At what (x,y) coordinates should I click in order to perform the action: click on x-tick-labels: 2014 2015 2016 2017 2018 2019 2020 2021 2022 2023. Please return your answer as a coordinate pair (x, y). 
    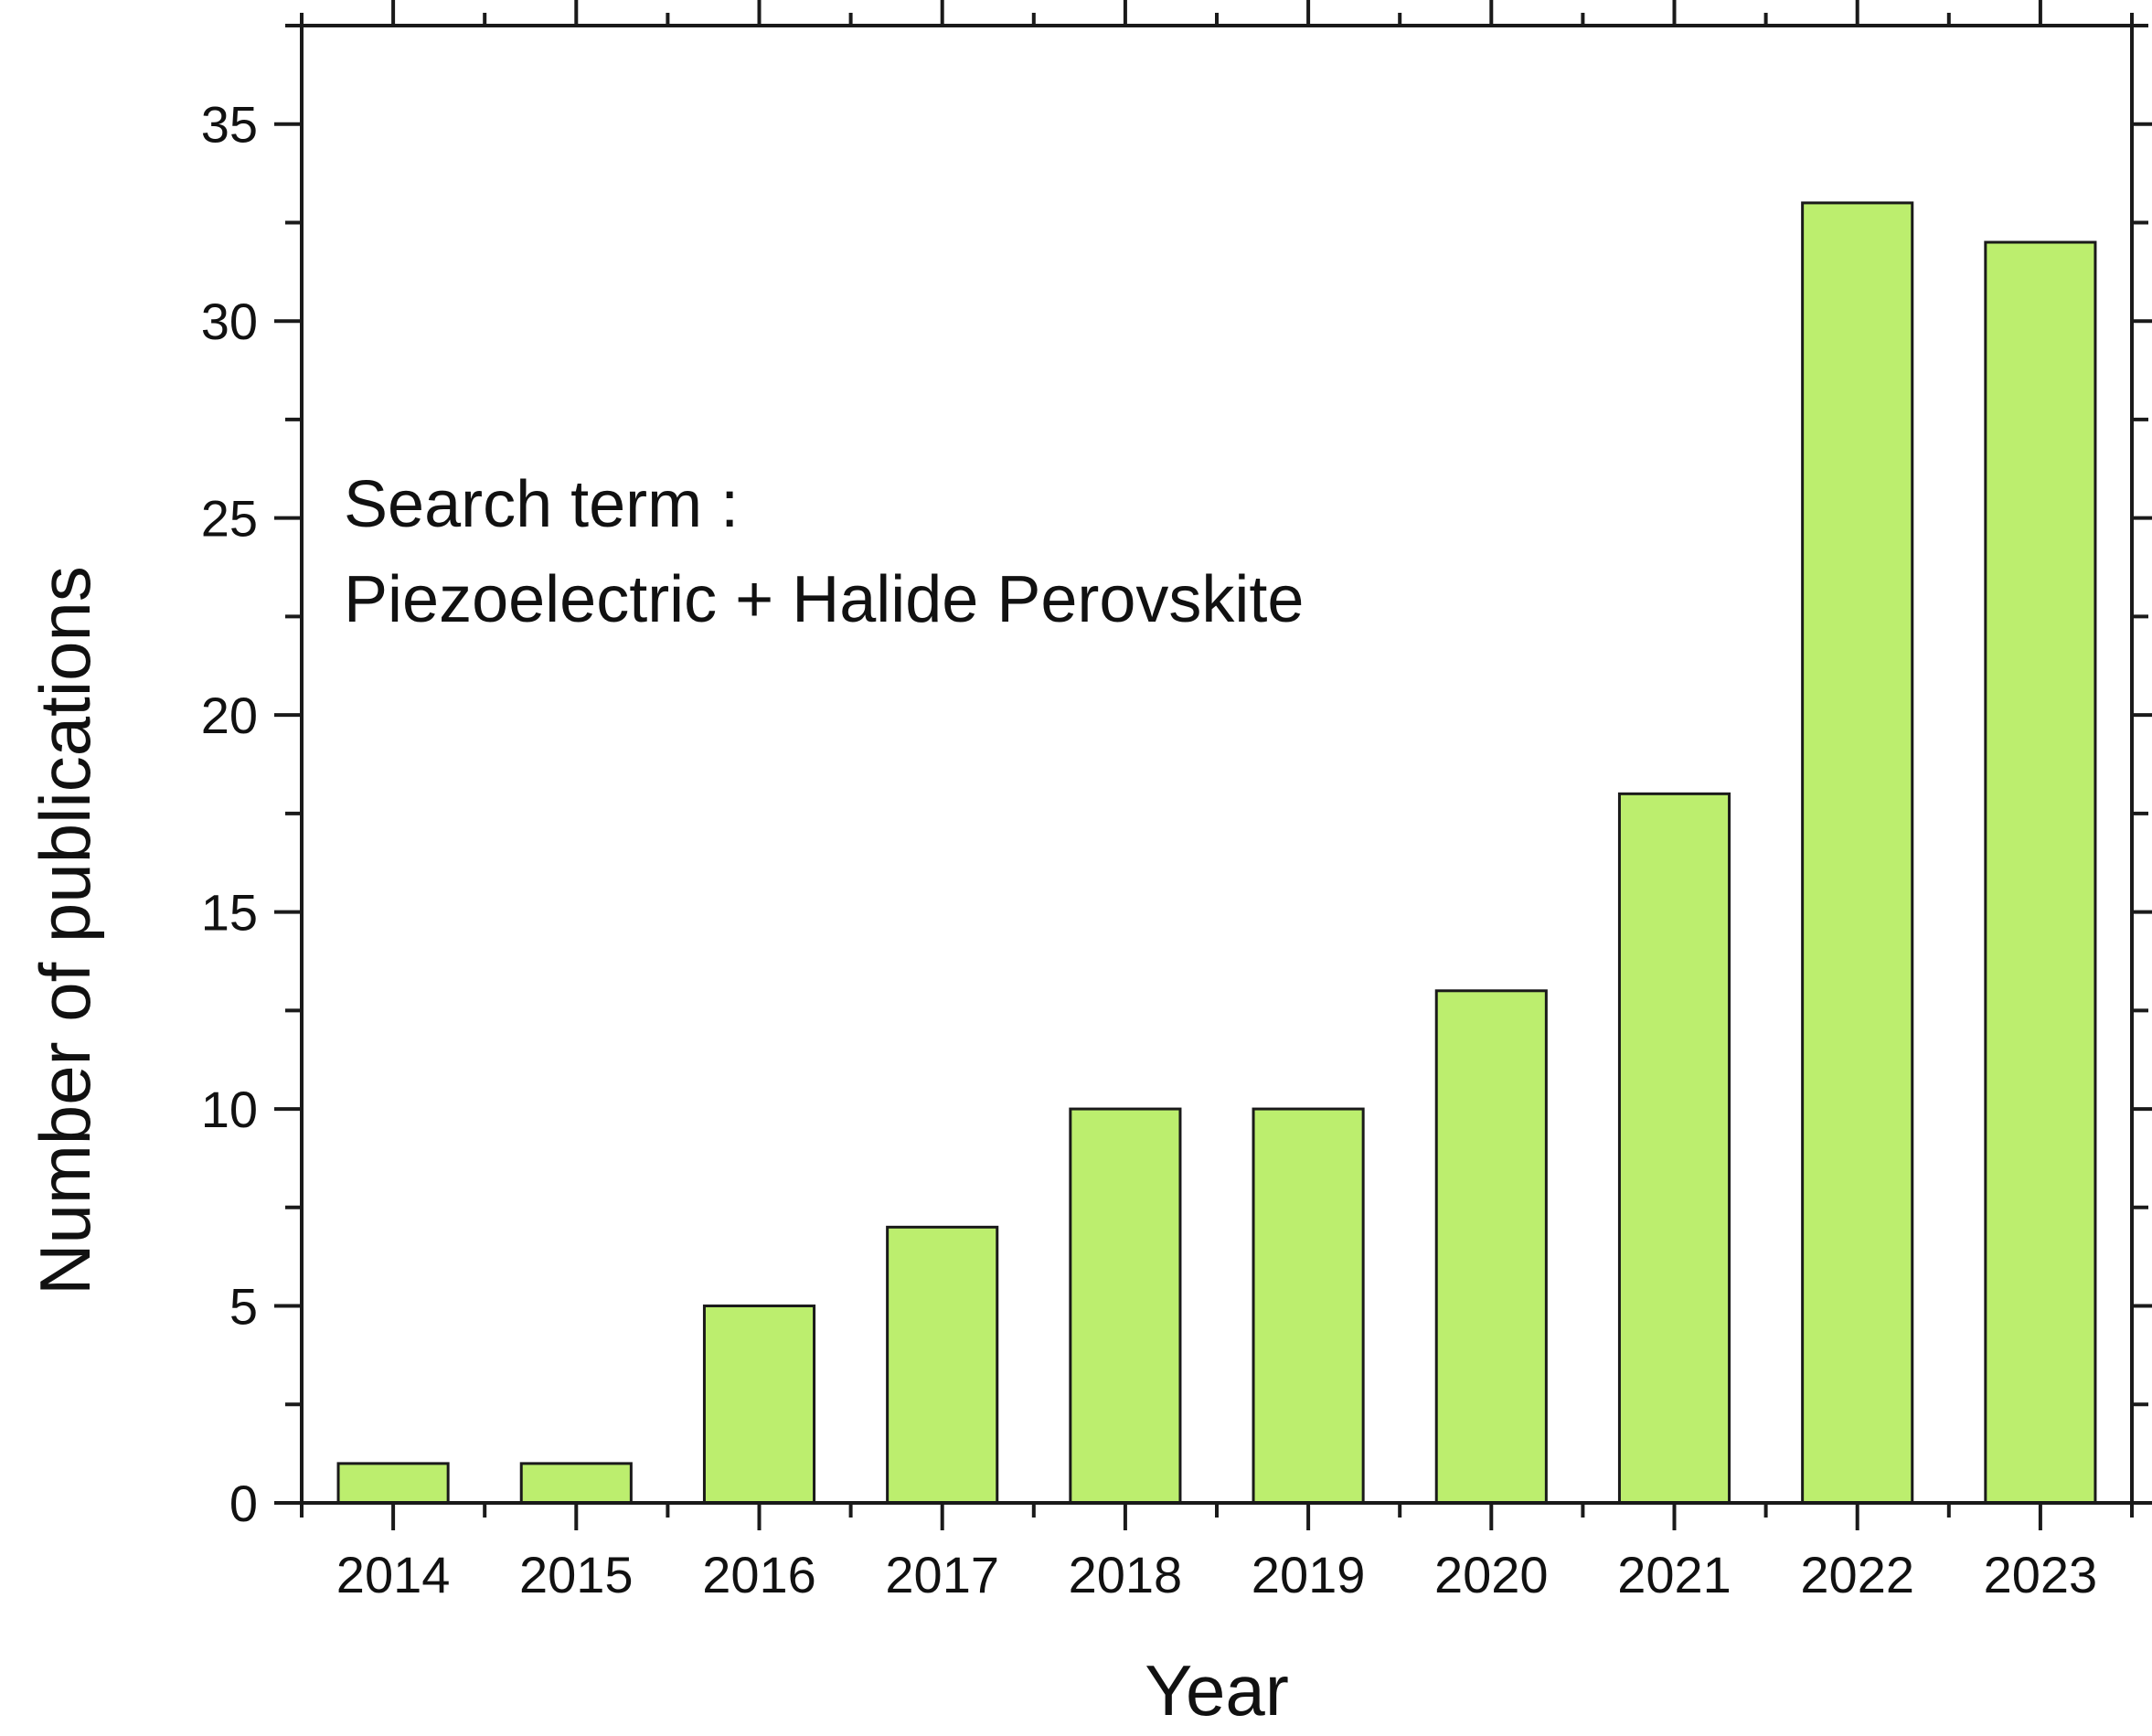
    Looking at the image, I should click on (1216, 1574).